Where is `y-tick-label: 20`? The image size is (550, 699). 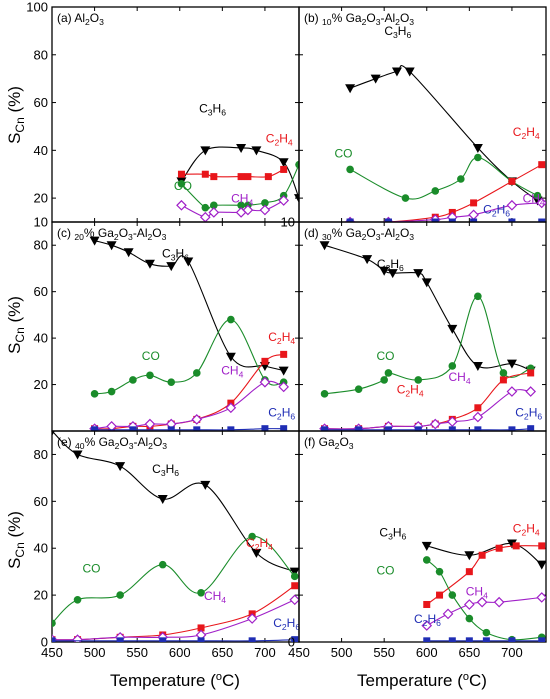
y-tick-label: 20 is located at coordinates (41, 595).